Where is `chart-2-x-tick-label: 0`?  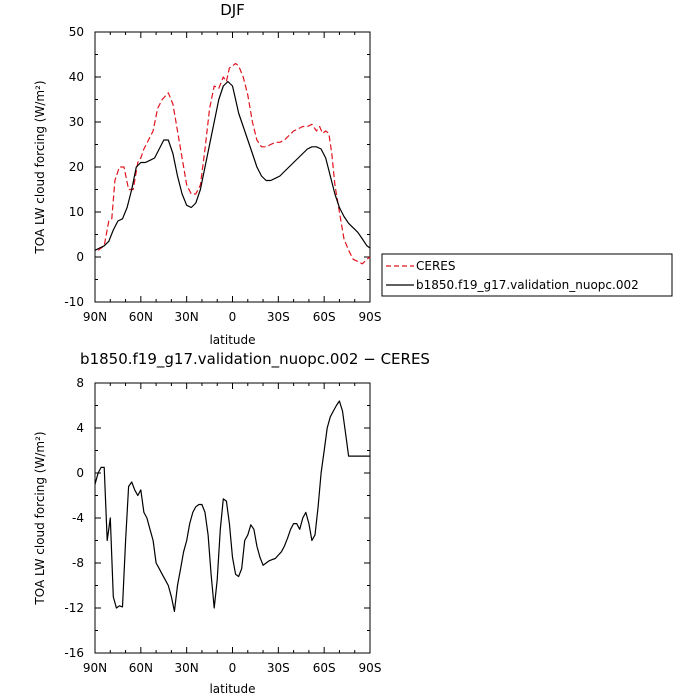 chart-2-x-tick-label: 0 is located at coordinates (233, 668).